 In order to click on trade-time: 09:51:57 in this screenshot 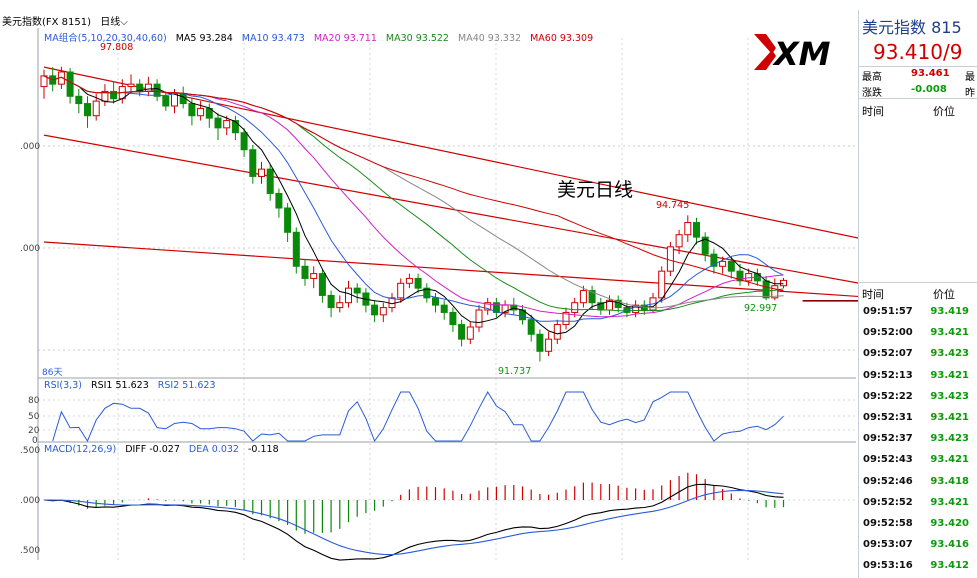, I will do `click(888, 311)`.